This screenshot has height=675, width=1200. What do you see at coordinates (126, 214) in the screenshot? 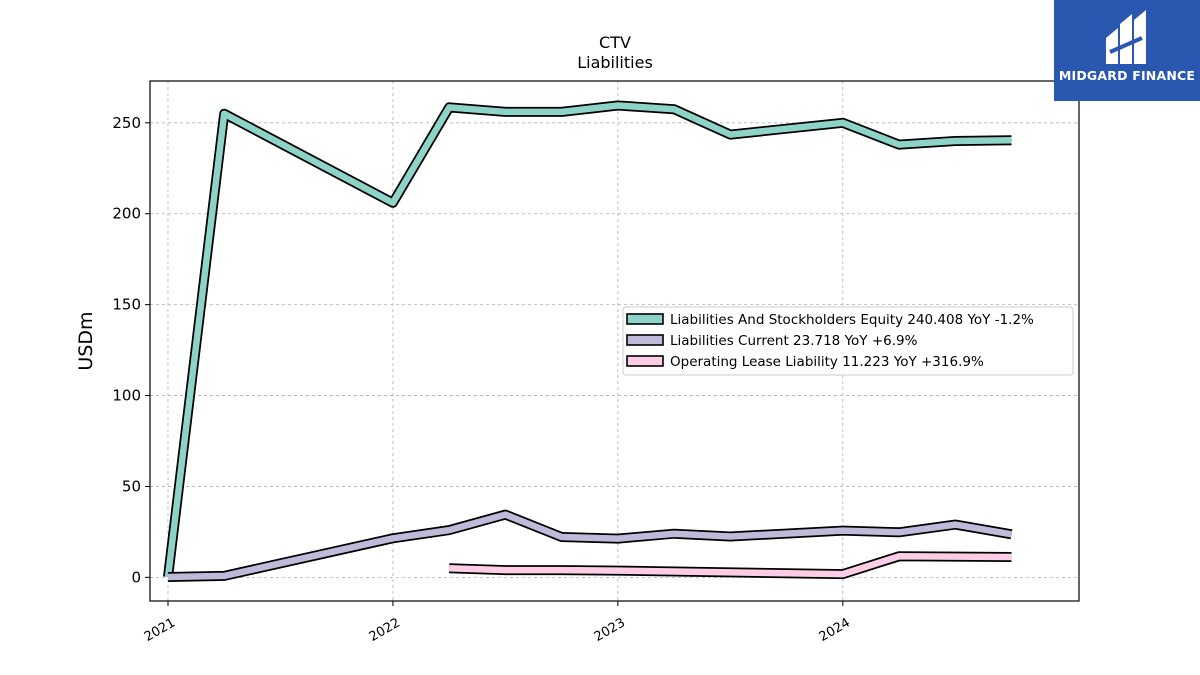
I see `y-tick-label: 200` at bounding box center [126, 214].